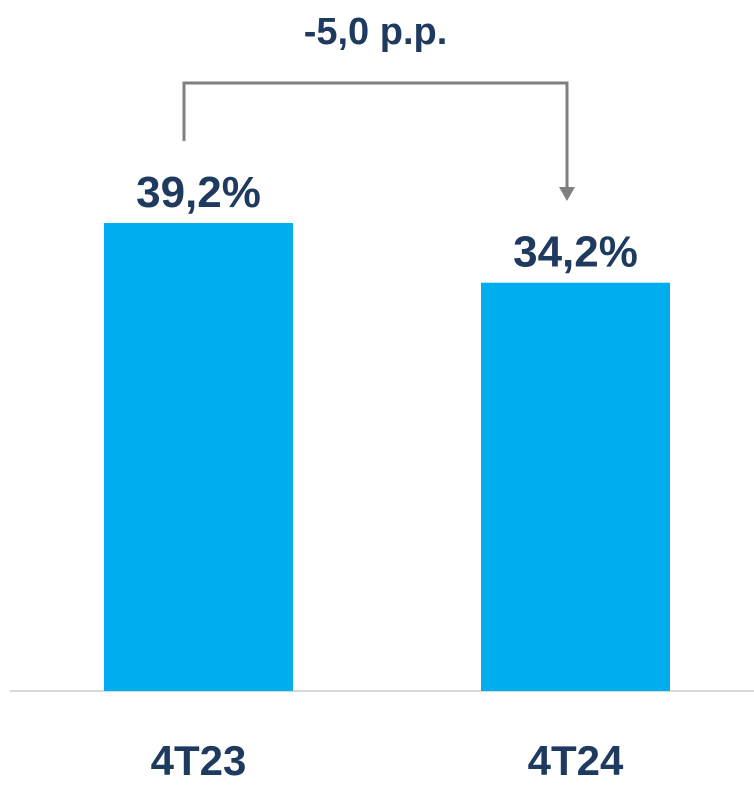  Describe the element at coordinates (575, 252) in the screenshot. I see `data-label-4t24: 34,2%` at that location.